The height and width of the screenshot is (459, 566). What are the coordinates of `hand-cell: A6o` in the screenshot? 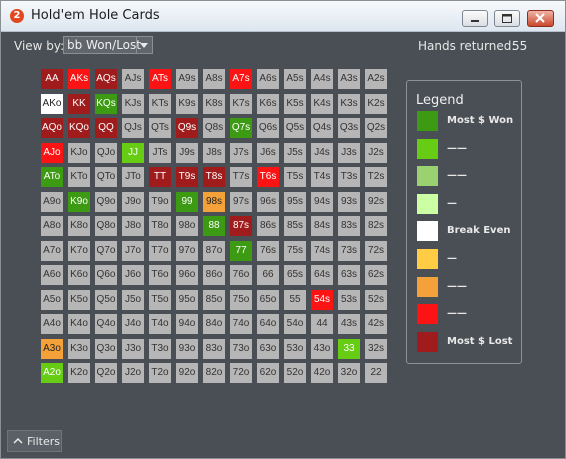 It's located at (52, 275).